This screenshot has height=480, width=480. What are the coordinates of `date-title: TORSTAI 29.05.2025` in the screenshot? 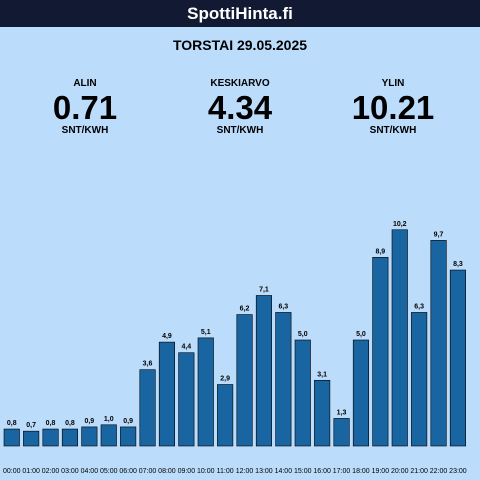 It's located at (240, 45).